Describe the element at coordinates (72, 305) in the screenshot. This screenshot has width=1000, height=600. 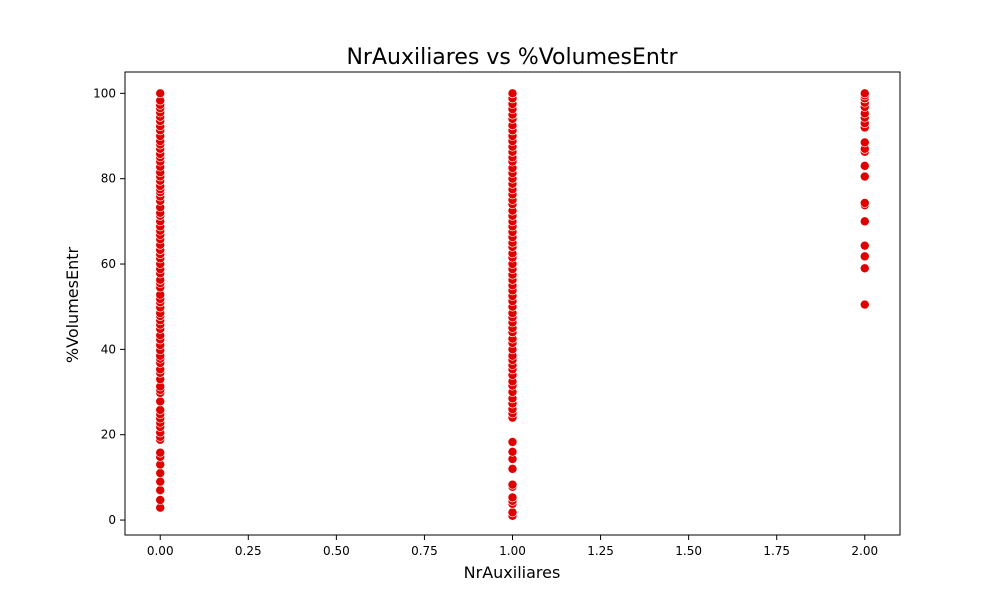
I see `y-axis-label: %VolumesEntr` at that location.